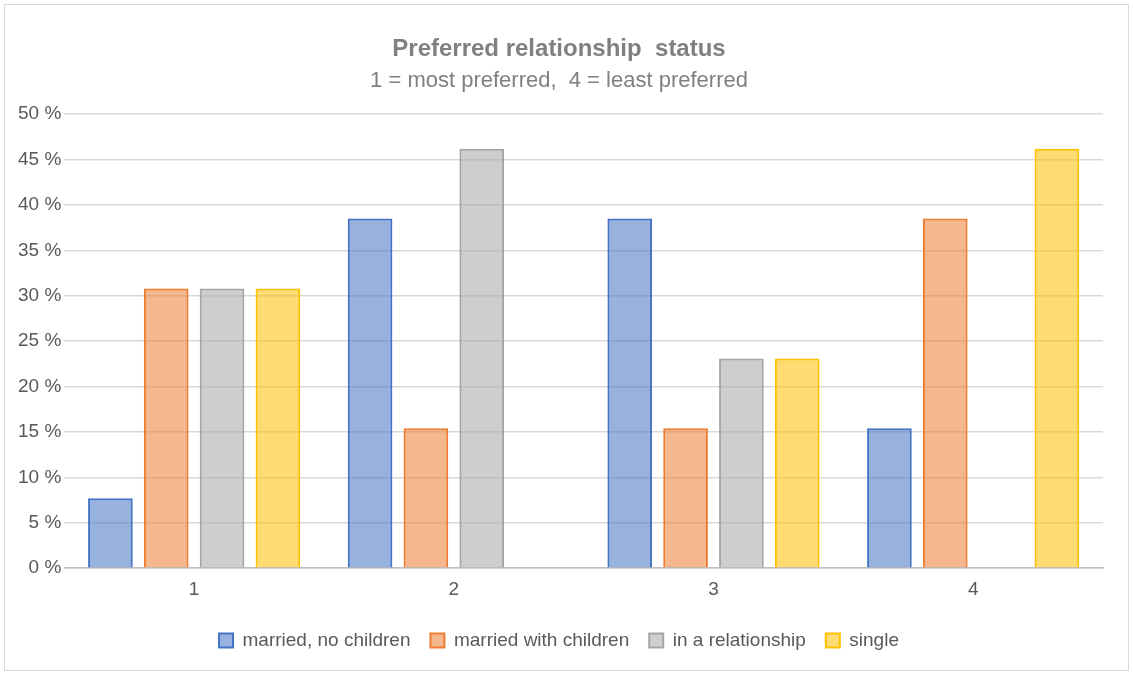 Image resolution: width=1133 pixels, height=675 pixels. I want to click on y-tick-label: 40 %, so click(39, 204).